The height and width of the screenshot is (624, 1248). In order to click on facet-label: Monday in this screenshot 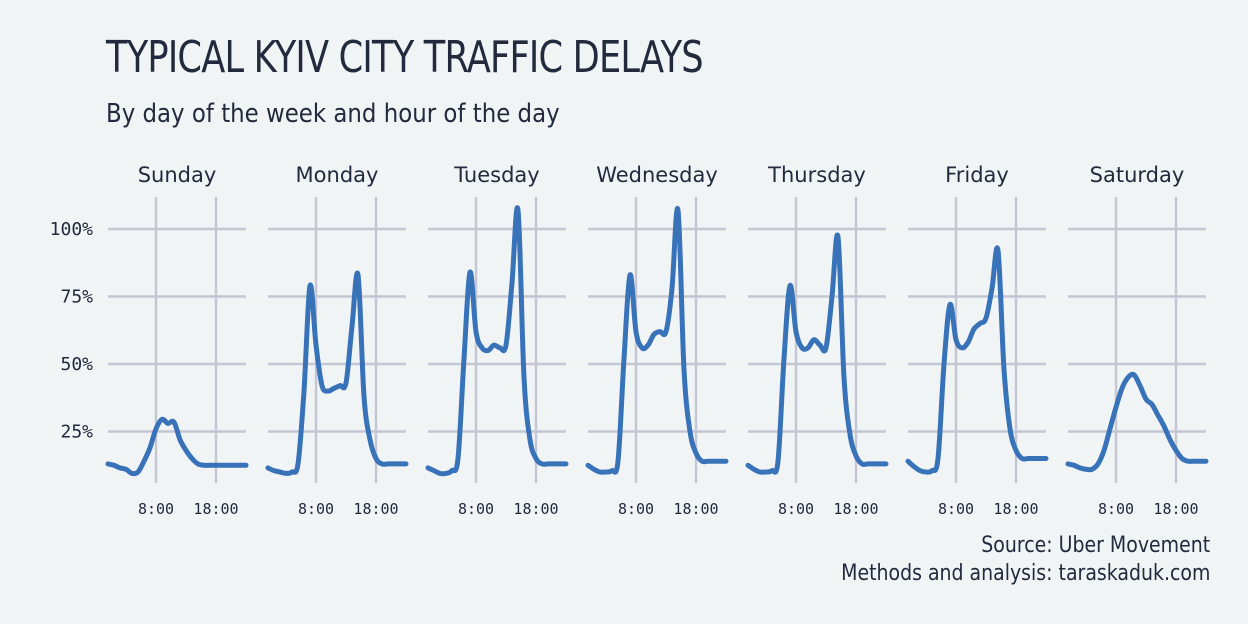, I will do `click(337, 175)`.